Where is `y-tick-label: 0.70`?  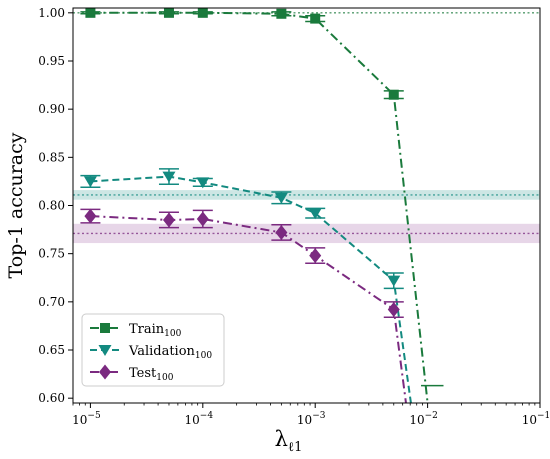 y-tick-label: 0.70 is located at coordinates (51, 302).